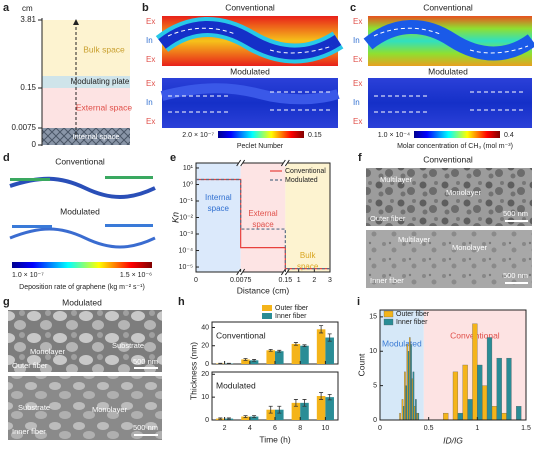 This screenshot has height=451, width=534. Describe the element at coordinates (263, 213) in the screenshot. I see `region-label: External` at that location.